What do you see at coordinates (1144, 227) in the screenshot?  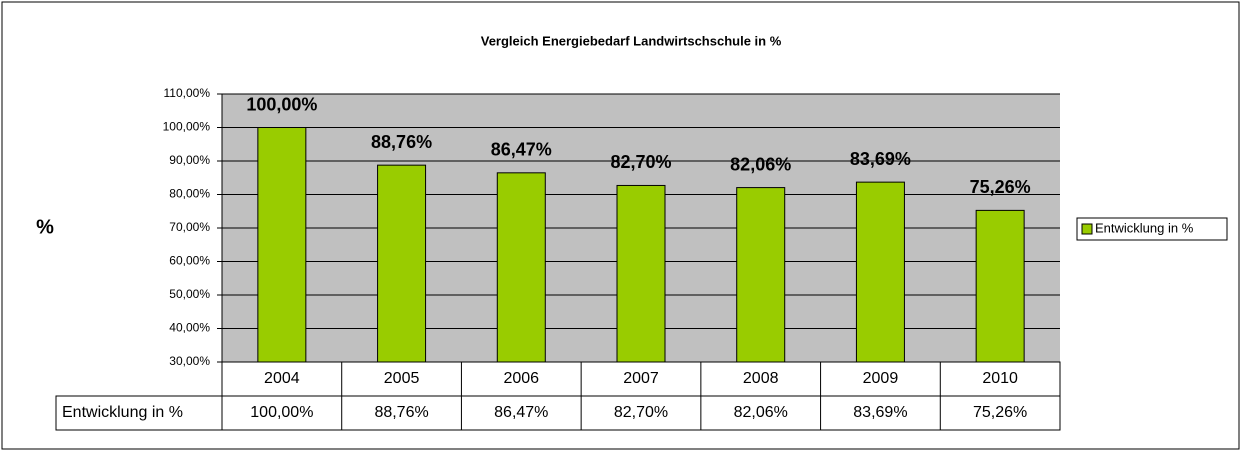 I see `legend-label: Entwicklung in %` at bounding box center [1144, 227].